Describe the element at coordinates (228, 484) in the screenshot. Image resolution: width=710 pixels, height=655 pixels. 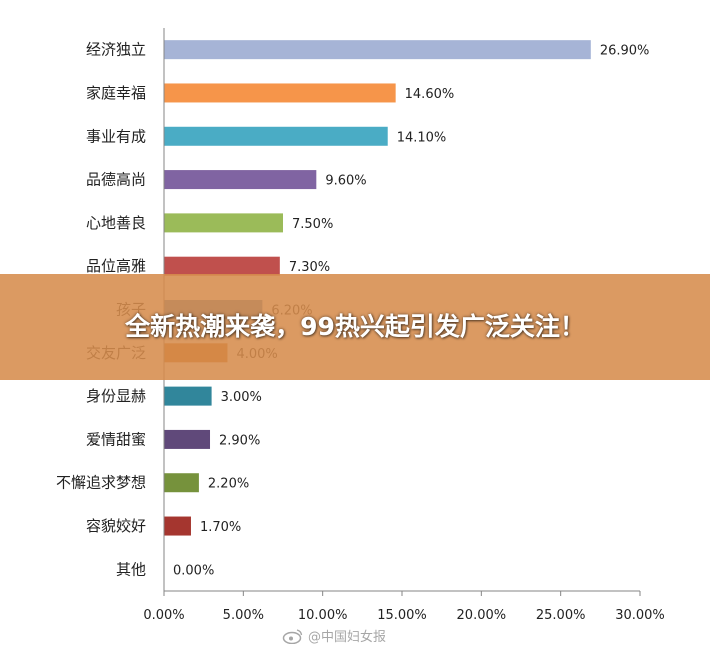
I see `value-label: 2.20%` at that location.